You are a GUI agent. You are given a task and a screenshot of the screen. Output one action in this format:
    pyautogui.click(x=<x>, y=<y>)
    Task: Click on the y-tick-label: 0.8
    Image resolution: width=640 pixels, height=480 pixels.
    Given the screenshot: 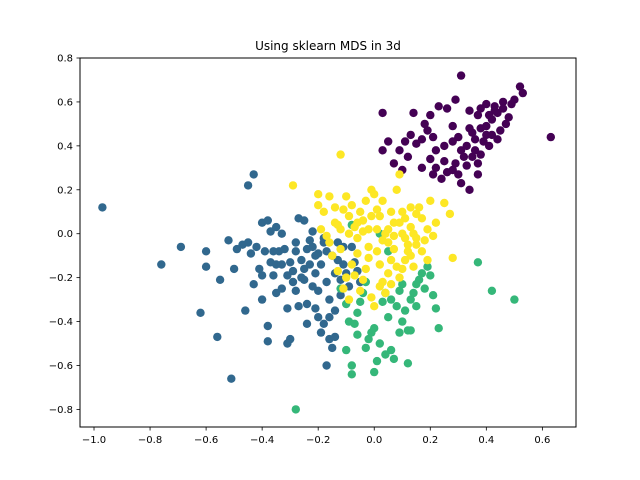 What is the action you would take?
    pyautogui.click(x=65, y=59)
    